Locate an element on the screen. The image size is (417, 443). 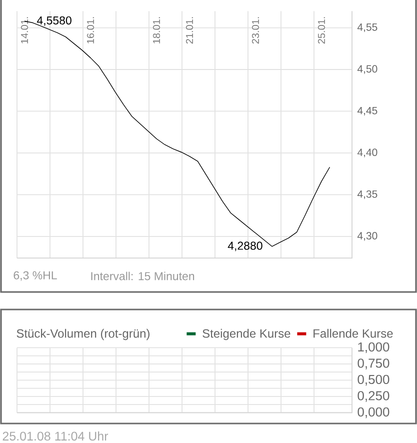
y-tick-label: 4,40 is located at coordinates (367, 153).